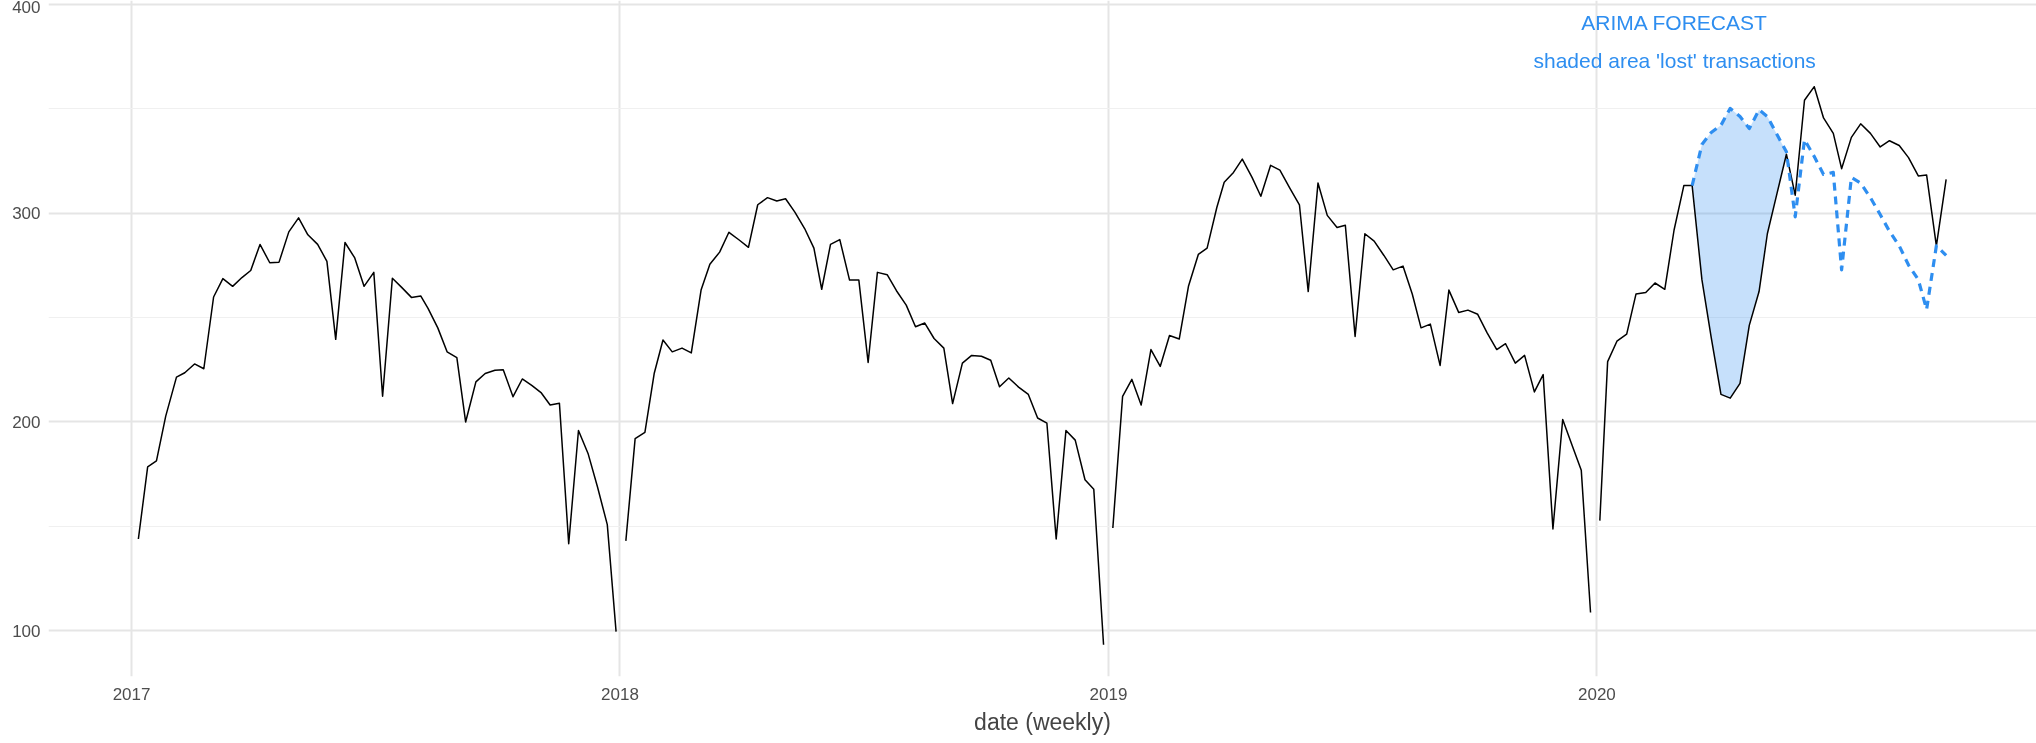  Describe the element at coordinates (26, 631) in the screenshot. I see `y-tick-label: 100` at that location.